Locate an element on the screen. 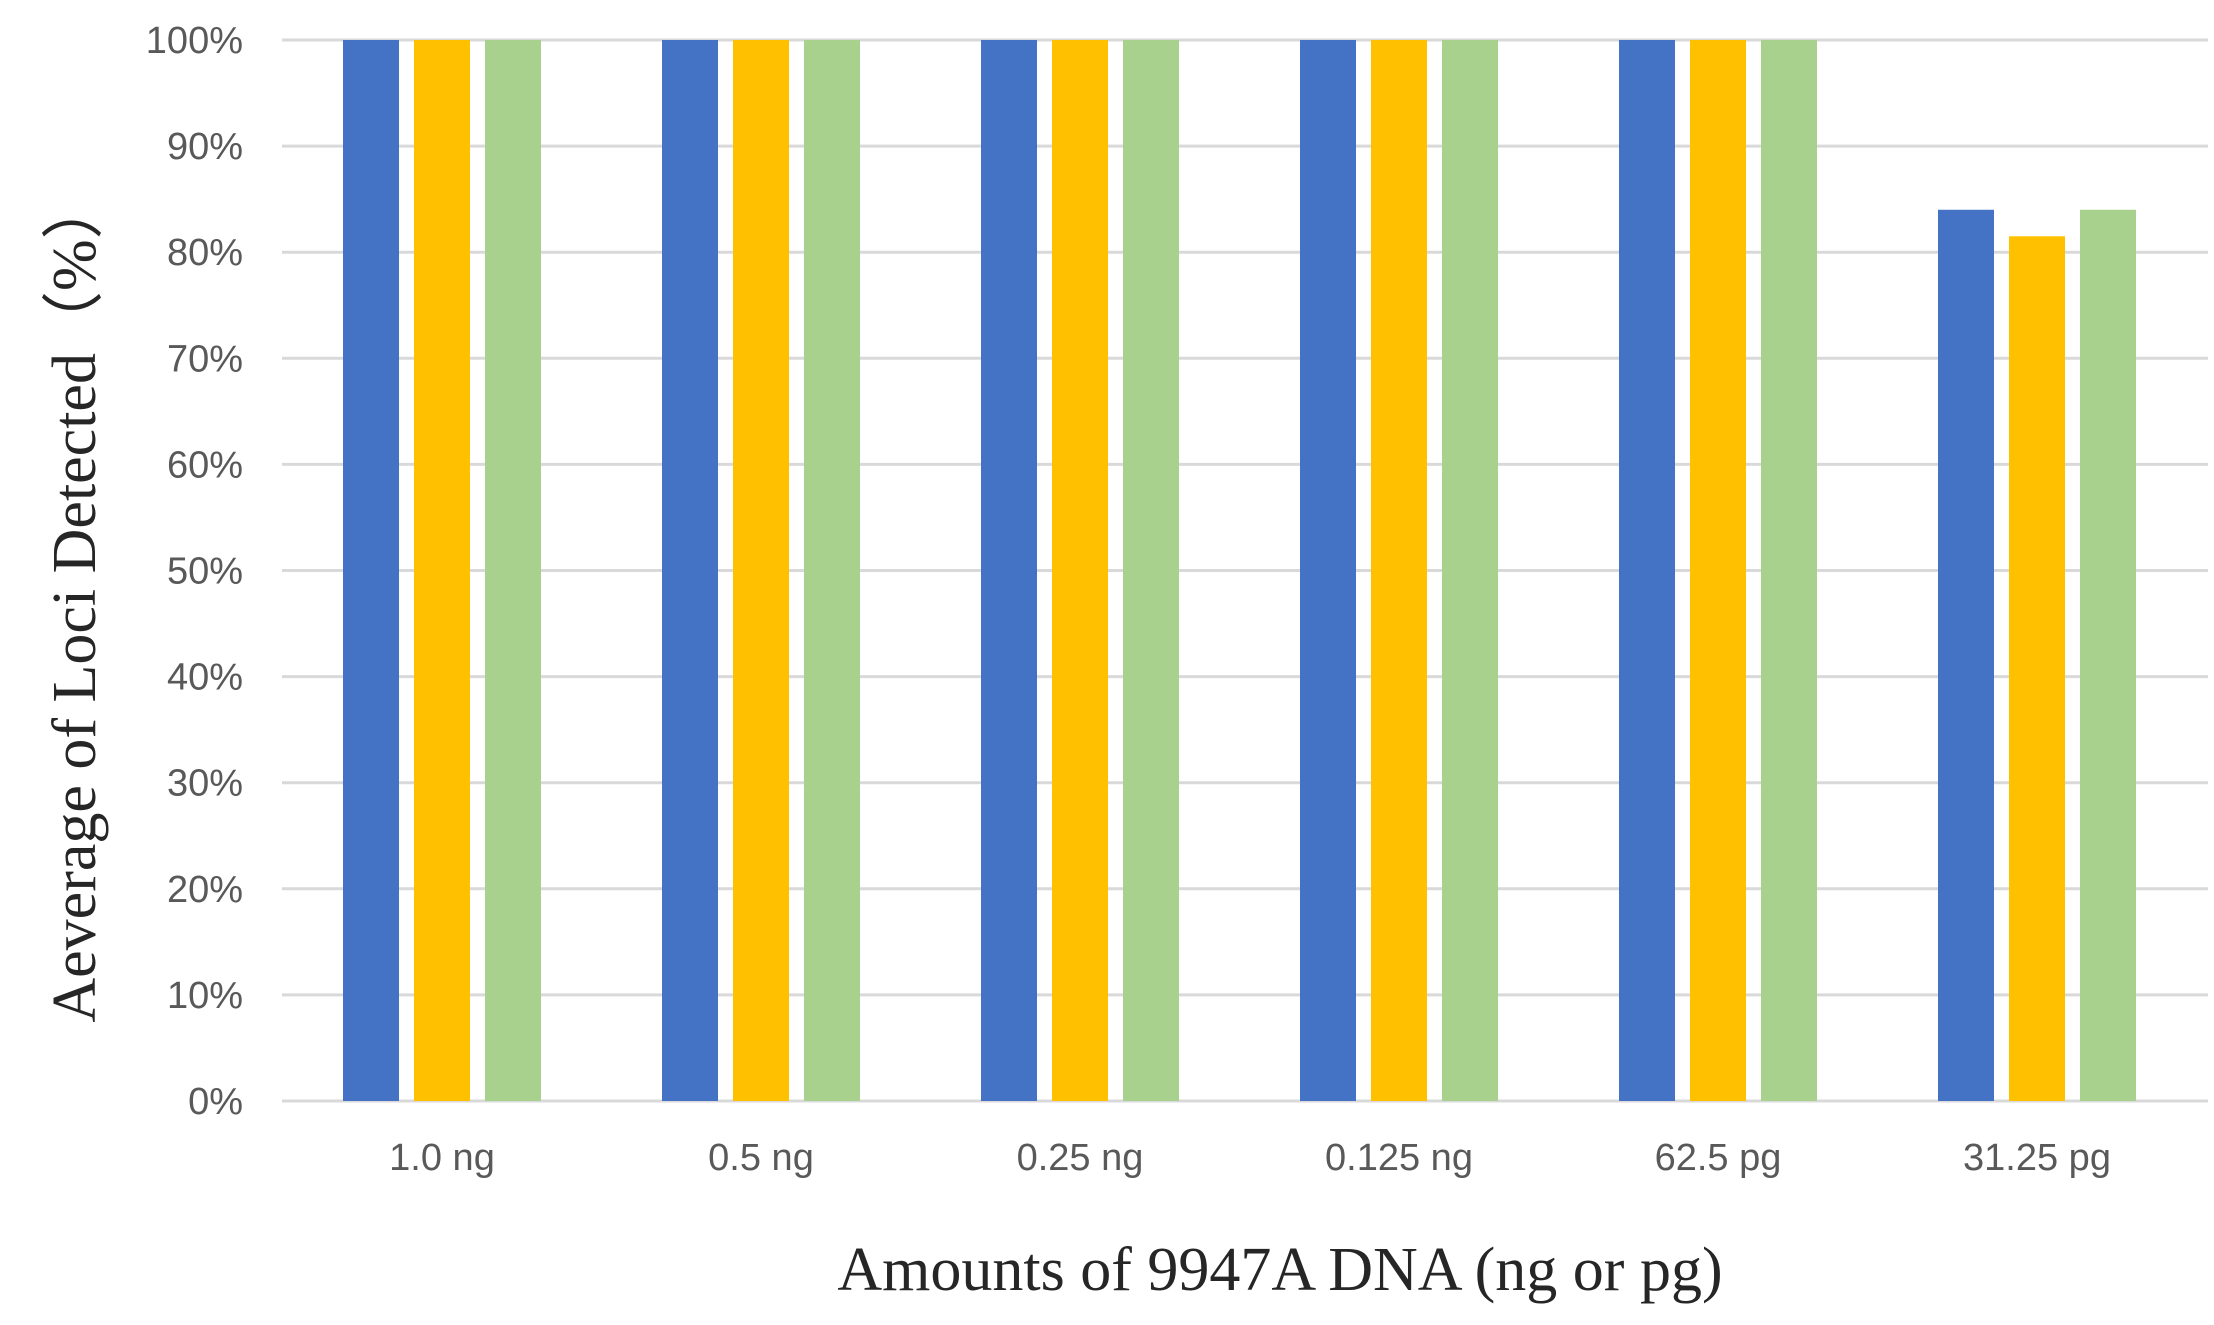 This screenshot has height=1325, width=2214. y-tick-label: 90% is located at coordinates (205, 147).